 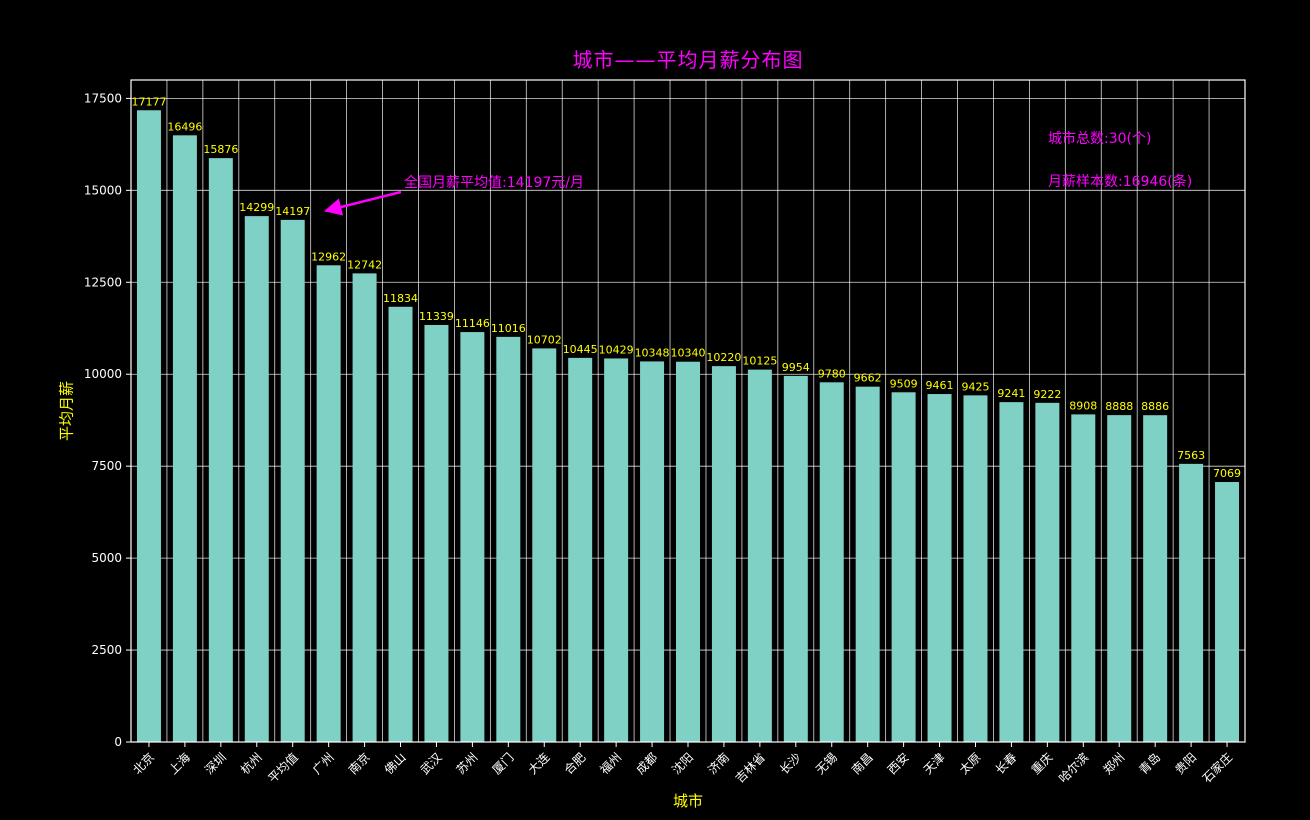 I want to click on x-tick-label: 石家庄, so click(x=1217, y=768).